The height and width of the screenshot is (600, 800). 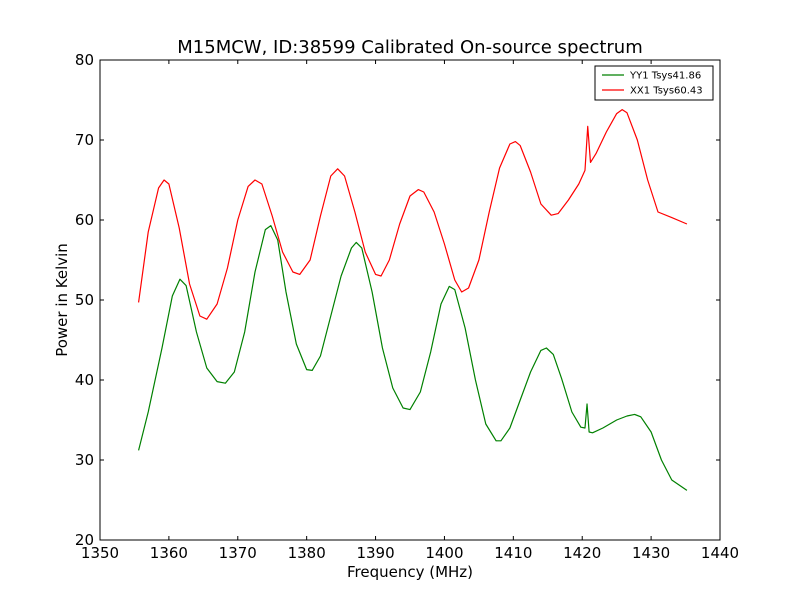 I want to click on x-tick-label: 1350, so click(x=100, y=553).